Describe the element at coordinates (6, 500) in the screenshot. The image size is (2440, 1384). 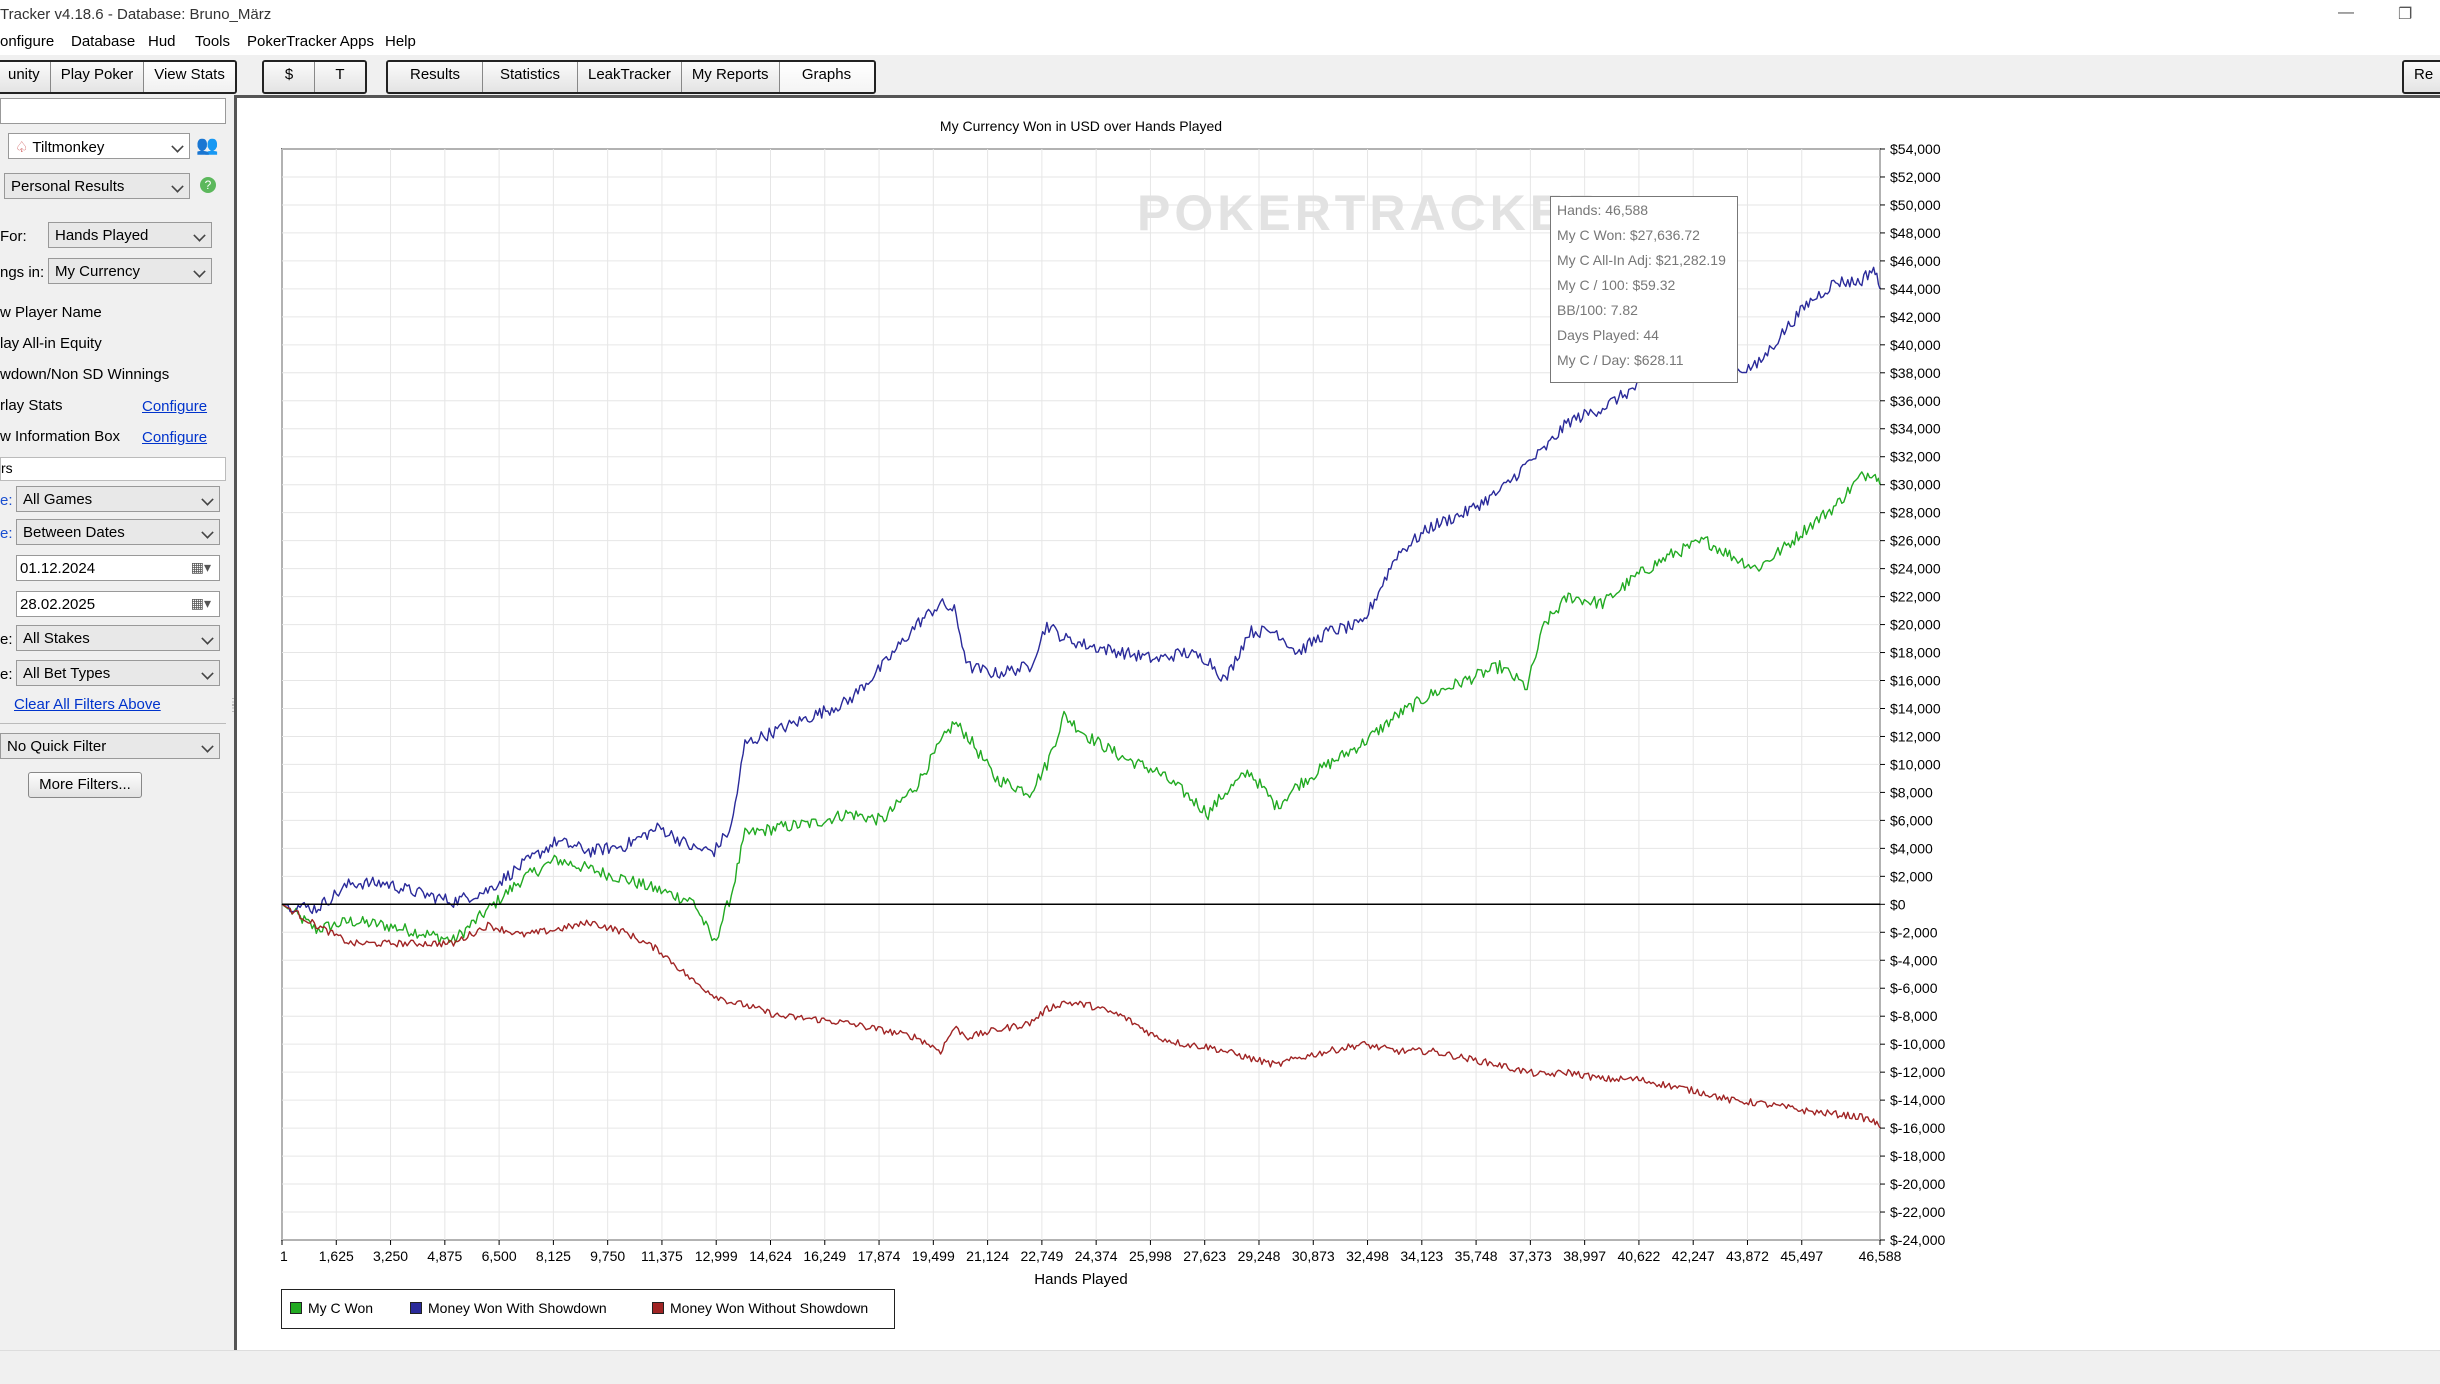
I see `game-type-filter-label: e:` at that location.